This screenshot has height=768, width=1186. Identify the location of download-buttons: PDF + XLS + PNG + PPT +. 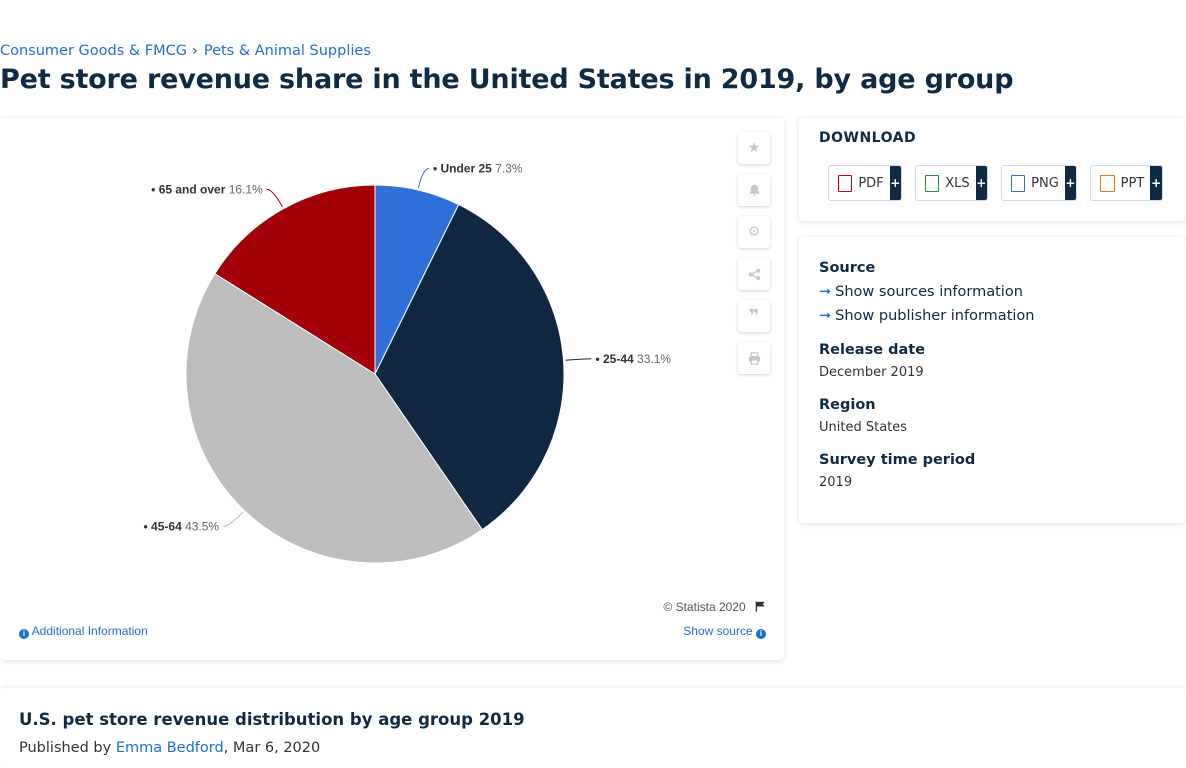
(995, 183).